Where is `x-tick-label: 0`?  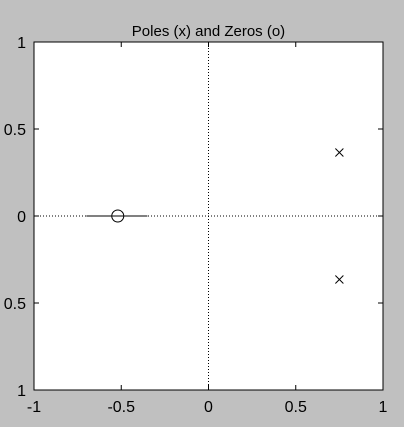 x-tick-label: 0 is located at coordinates (208, 407).